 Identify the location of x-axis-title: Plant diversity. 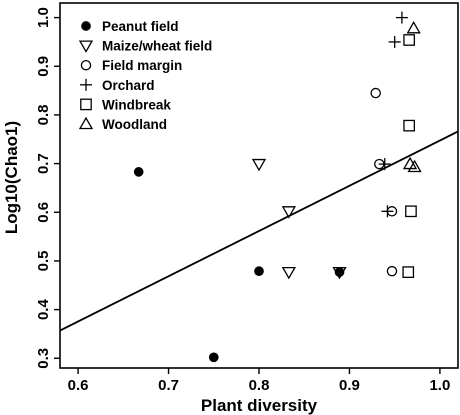
(259, 405).